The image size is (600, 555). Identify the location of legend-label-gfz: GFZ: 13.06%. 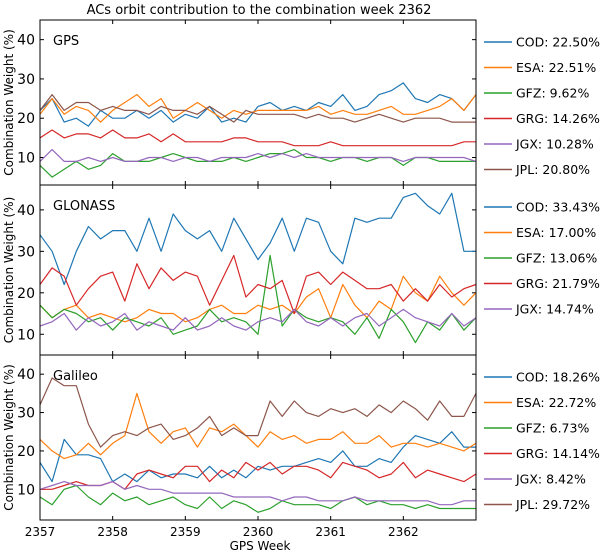
(556, 258).